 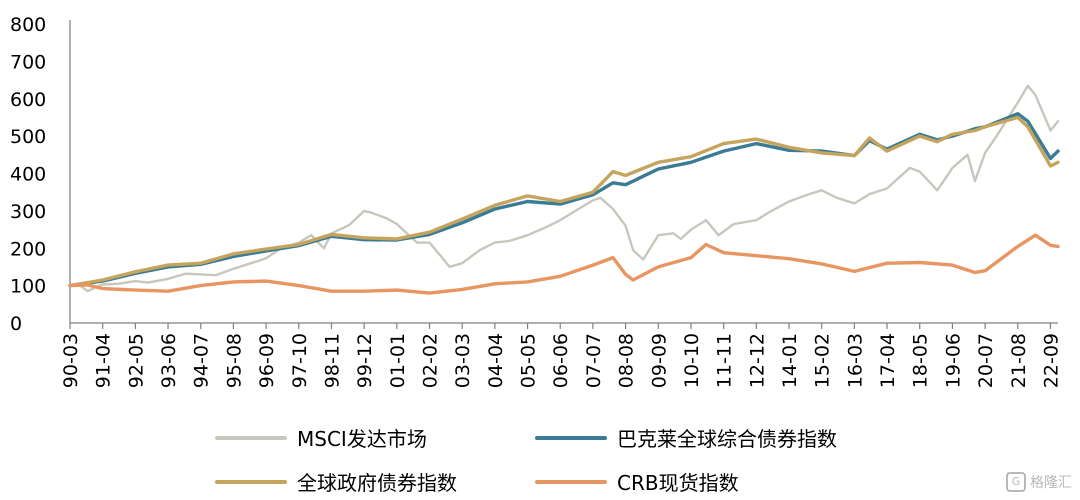 I want to click on x-tick-label: 94-07, so click(x=202, y=360).